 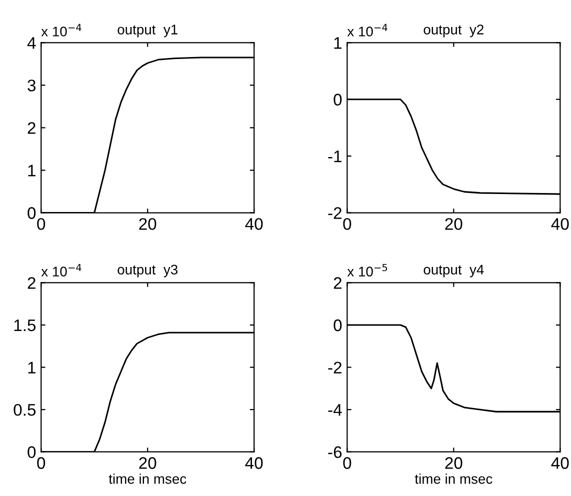 I want to click on y-tick-label: -4, so click(x=335, y=410).